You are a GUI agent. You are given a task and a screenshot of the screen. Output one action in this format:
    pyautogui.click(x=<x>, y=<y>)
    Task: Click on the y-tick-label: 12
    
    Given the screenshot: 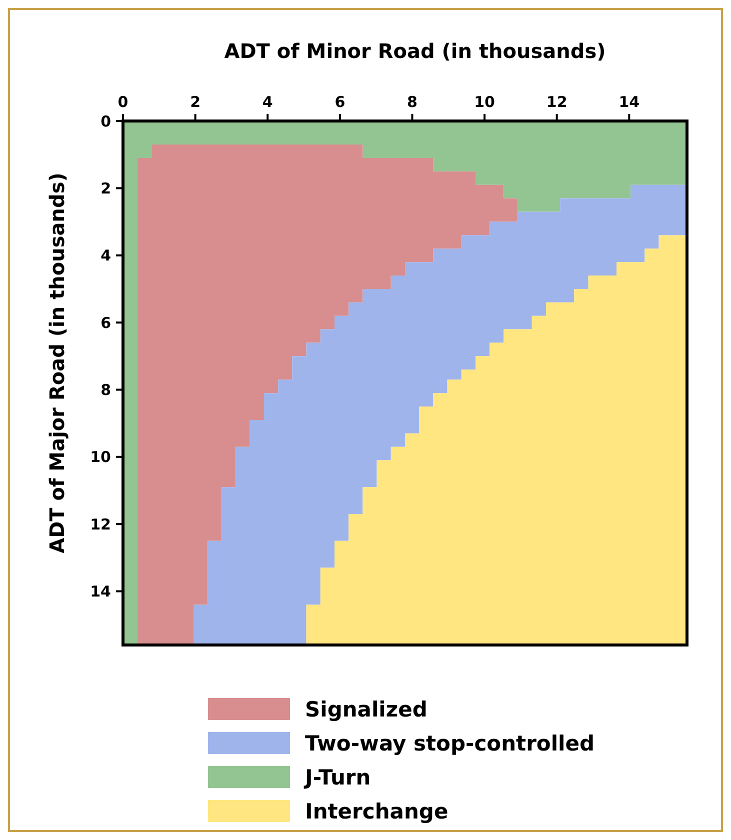 What is the action you would take?
    pyautogui.click(x=100, y=524)
    